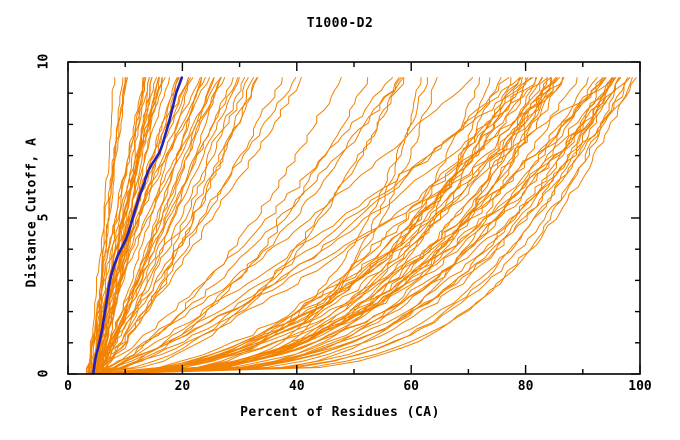 The image size is (680, 440). I want to click on y-tick-label: 5, so click(44, 217).